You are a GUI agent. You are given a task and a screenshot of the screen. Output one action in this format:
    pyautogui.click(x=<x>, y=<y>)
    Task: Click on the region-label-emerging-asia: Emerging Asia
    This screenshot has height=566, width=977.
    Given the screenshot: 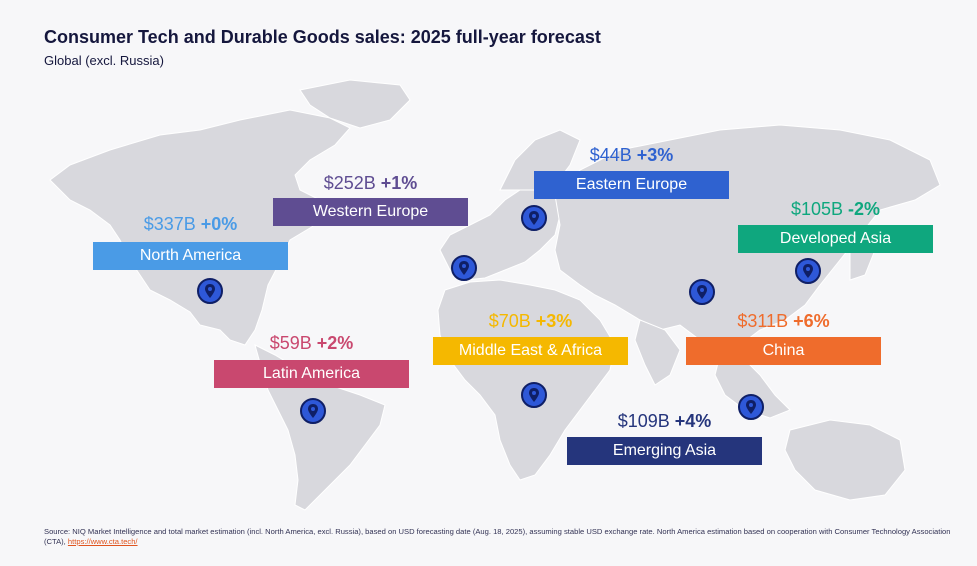 What is the action you would take?
    pyautogui.click(x=664, y=451)
    